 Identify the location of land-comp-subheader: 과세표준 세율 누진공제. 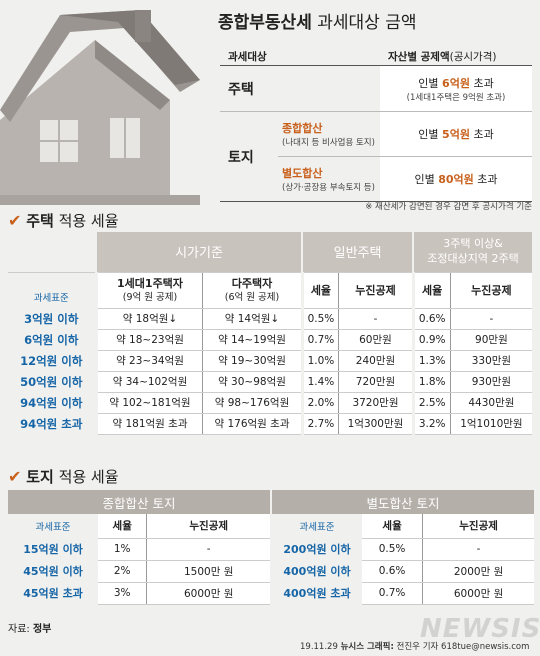
(139, 526).